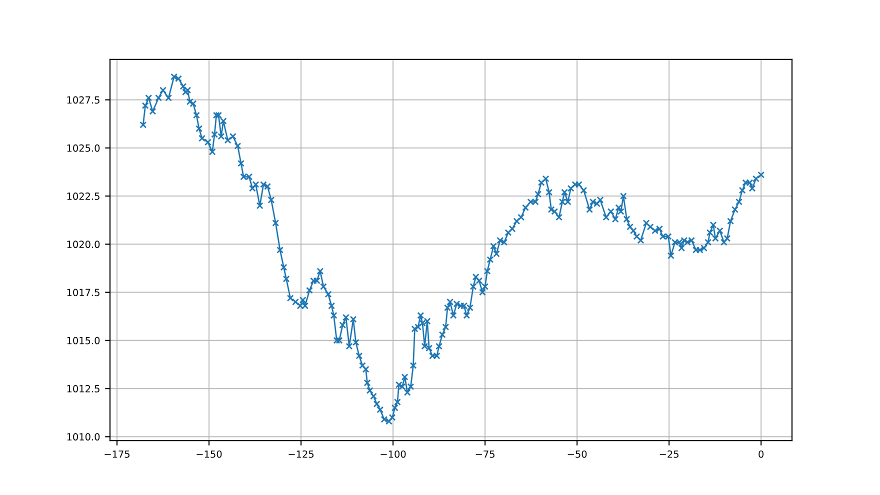  I want to click on y-tick-label: 1022.5, so click(83, 196).